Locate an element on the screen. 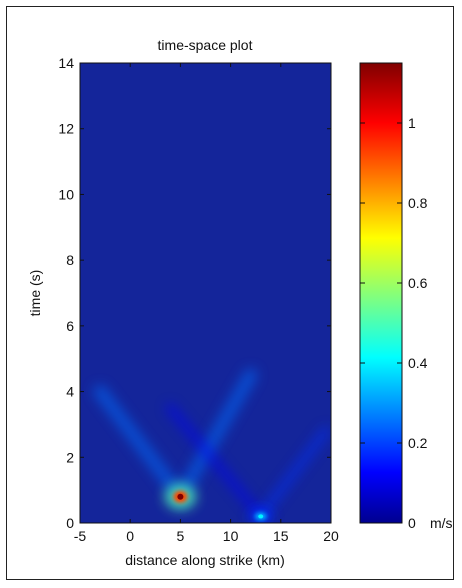  x-axis-label: distance along strike (km) is located at coordinates (205, 560).